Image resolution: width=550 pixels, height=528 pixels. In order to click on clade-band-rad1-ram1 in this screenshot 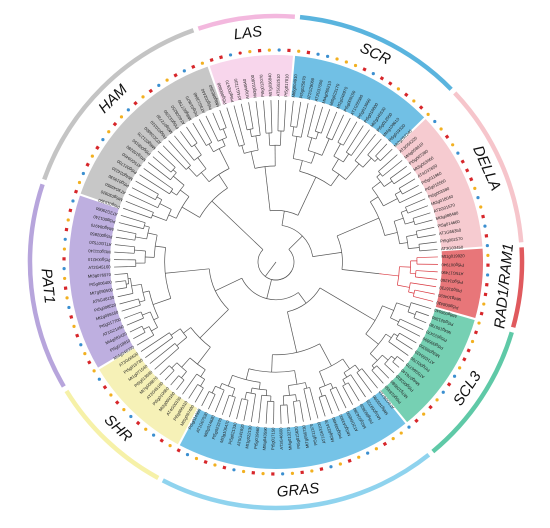, I will do `click(459, 283)`.